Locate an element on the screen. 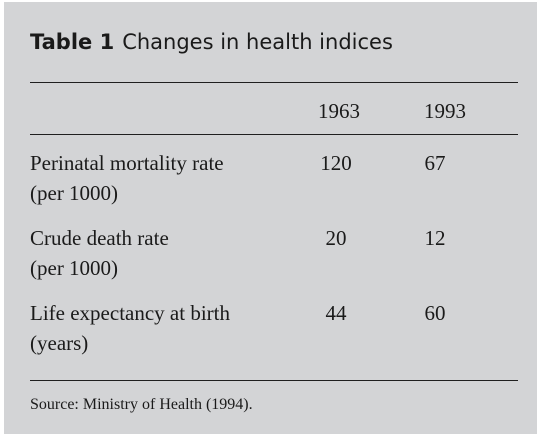 The height and width of the screenshot is (437, 541). cell-value-1963: 20 is located at coordinates (336, 238).